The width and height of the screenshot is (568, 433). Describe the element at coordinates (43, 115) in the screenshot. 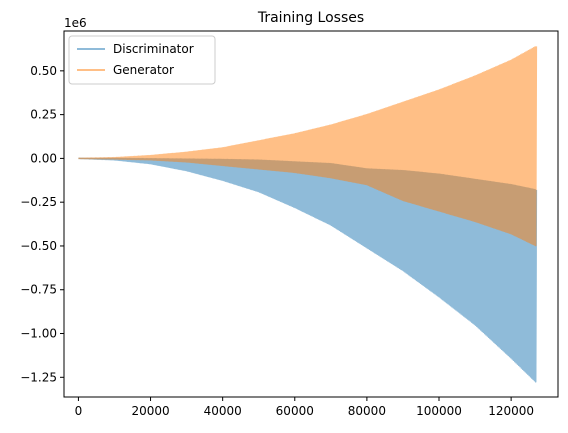

I see `y-tick-label: 0.25` at that location.